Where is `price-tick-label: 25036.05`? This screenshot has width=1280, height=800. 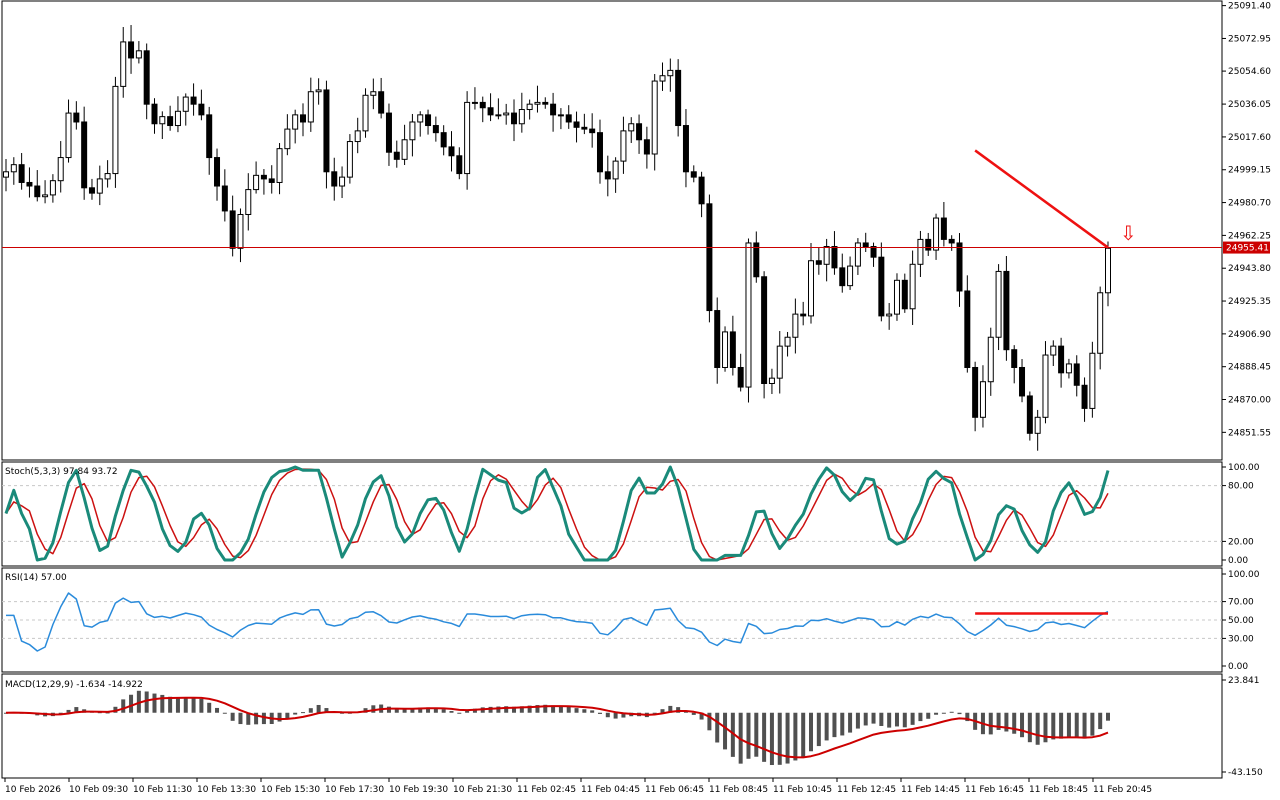
price-tick-label: 25036.05 is located at coordinates (1249, 105).